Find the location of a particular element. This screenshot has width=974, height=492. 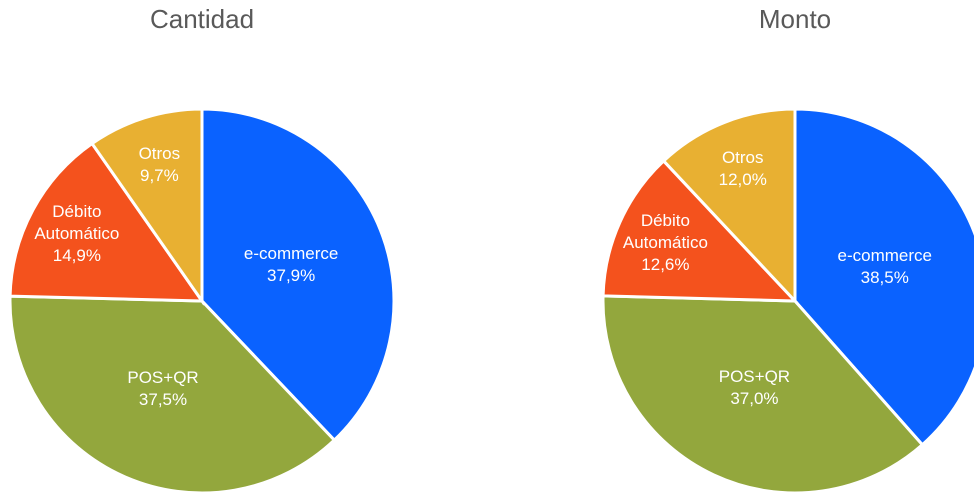

data-label: Débito Automático 14,9% is located at coordinates (77, 234).